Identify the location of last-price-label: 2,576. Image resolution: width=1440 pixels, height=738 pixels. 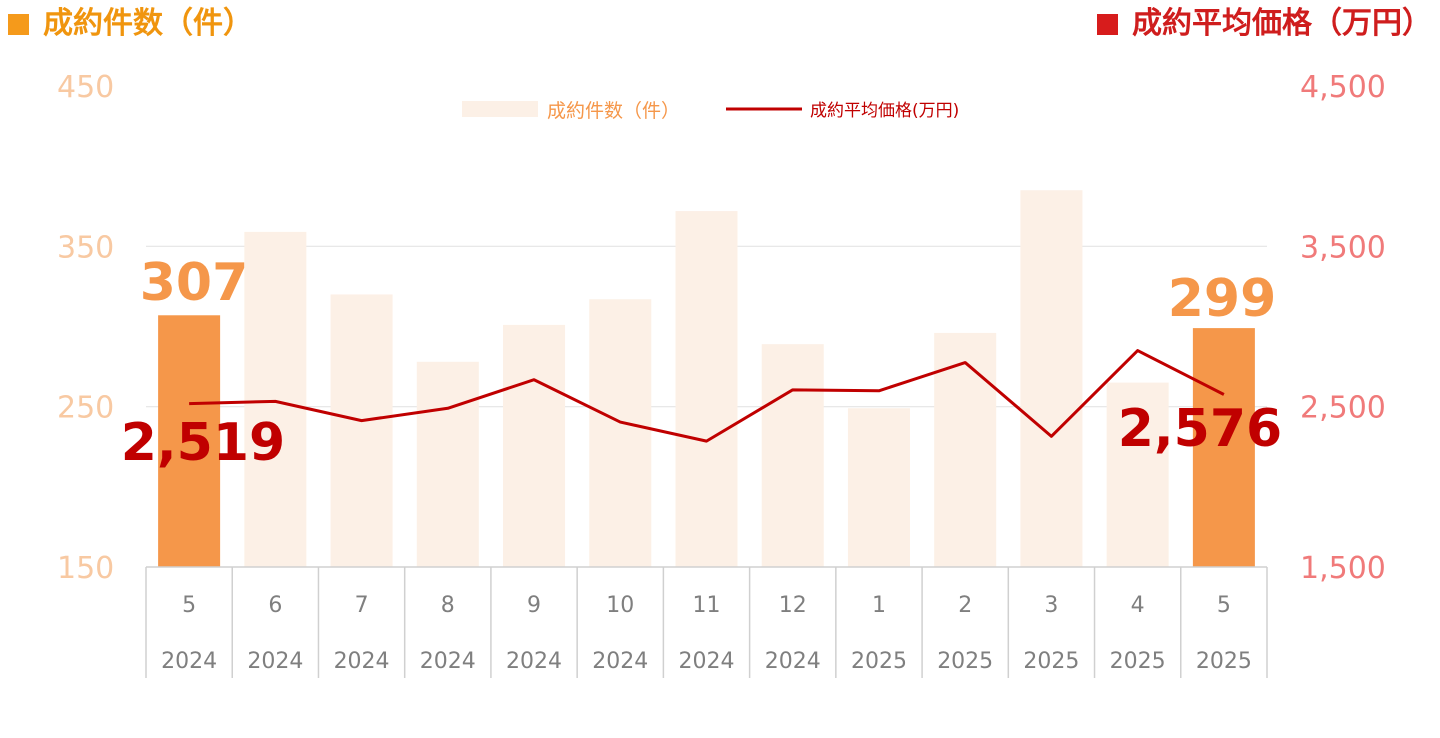
(1200, 429).